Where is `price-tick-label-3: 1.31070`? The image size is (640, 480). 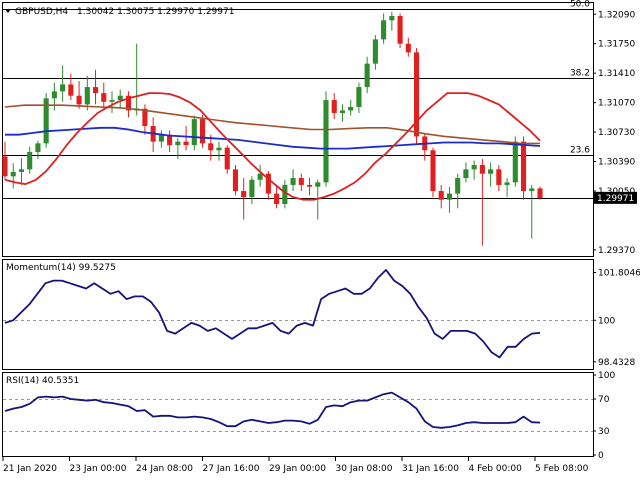
price-tick-label-3: 1.31070 is located at coordinates (616, 104).